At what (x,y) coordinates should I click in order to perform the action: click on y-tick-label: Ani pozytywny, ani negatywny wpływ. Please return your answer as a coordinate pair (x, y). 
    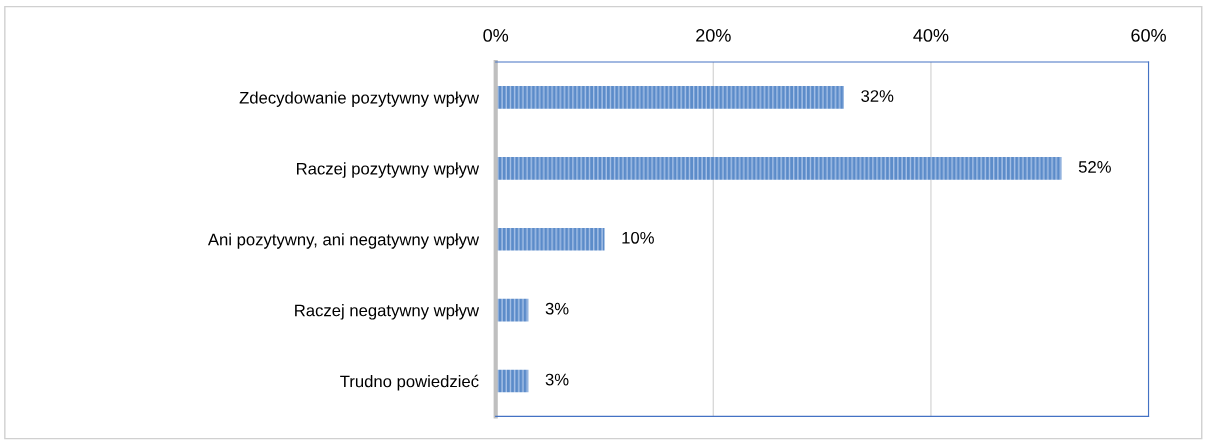
    Looking at the image, I should click on (343, 241).